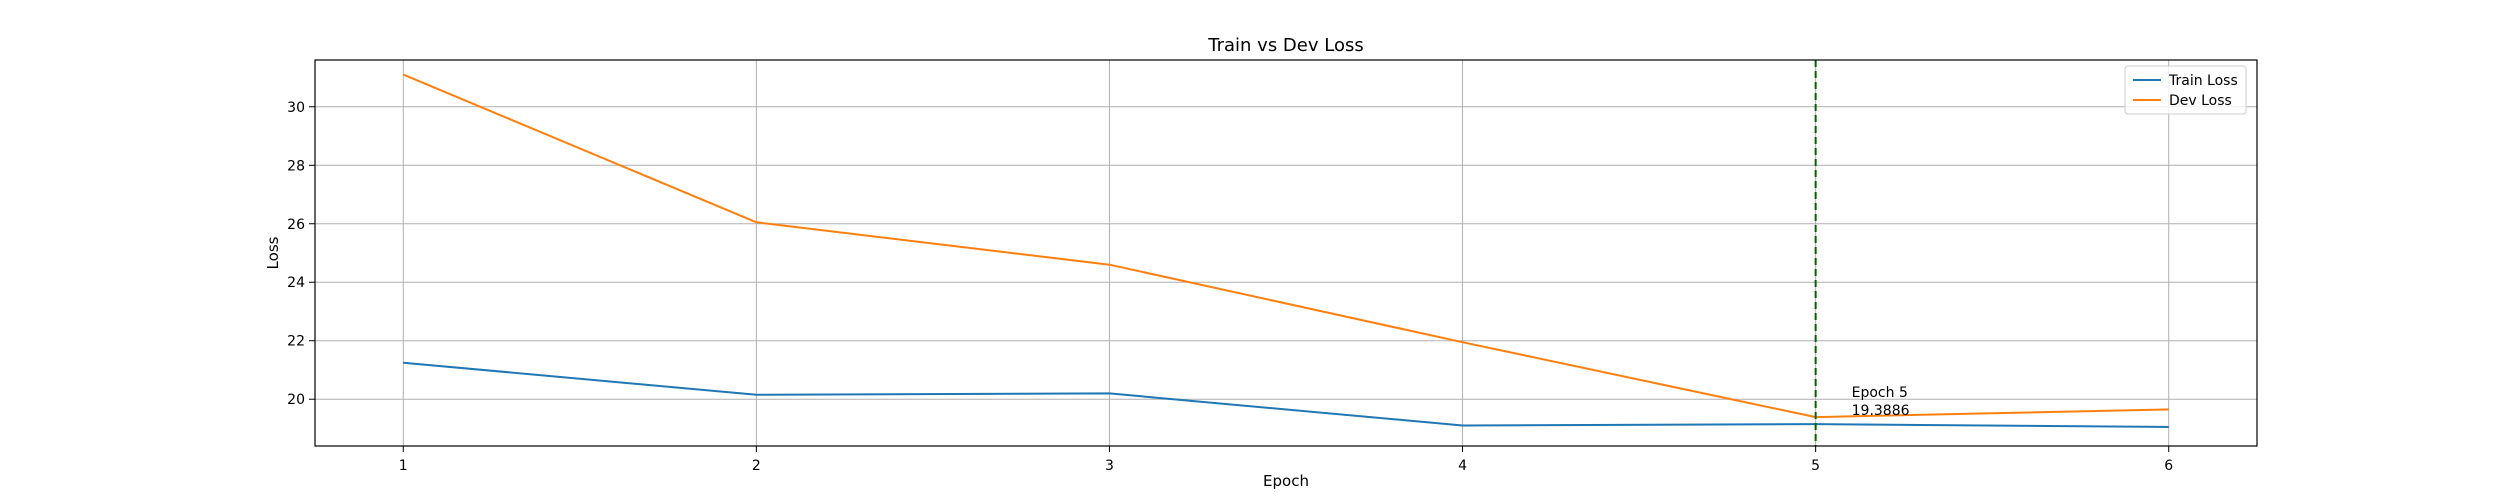 This screenshot has height=500, width=2500. Describe the element at coordinates (296, 342) in the screenshot. I see `y-tick-label: 22` at that location.